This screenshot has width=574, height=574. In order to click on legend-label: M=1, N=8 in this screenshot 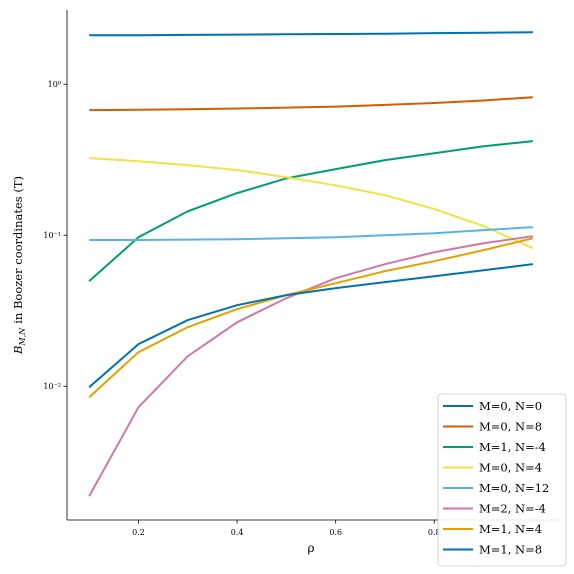, I will do `click(510, 550)`.